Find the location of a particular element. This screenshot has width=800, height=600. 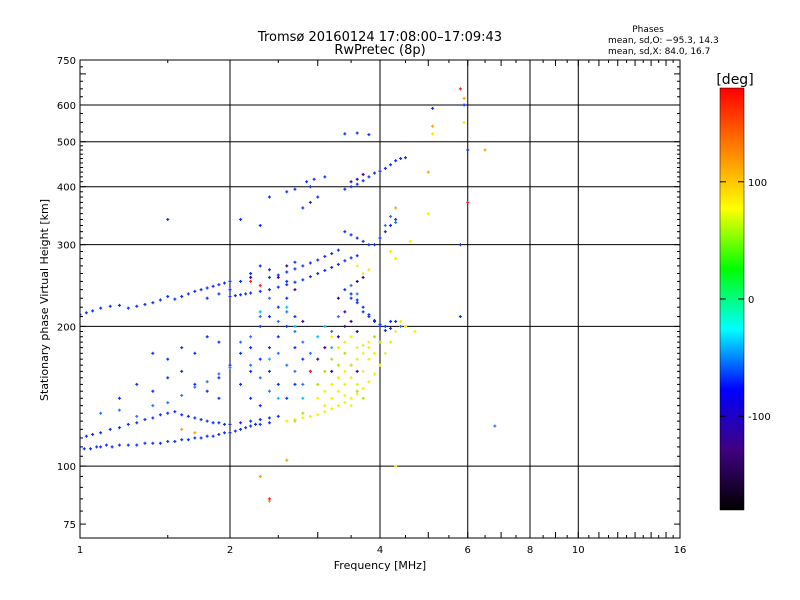

stats-line-x: mean, sd,X: 84.0, 16.7 is located at coordinates (659, 52).